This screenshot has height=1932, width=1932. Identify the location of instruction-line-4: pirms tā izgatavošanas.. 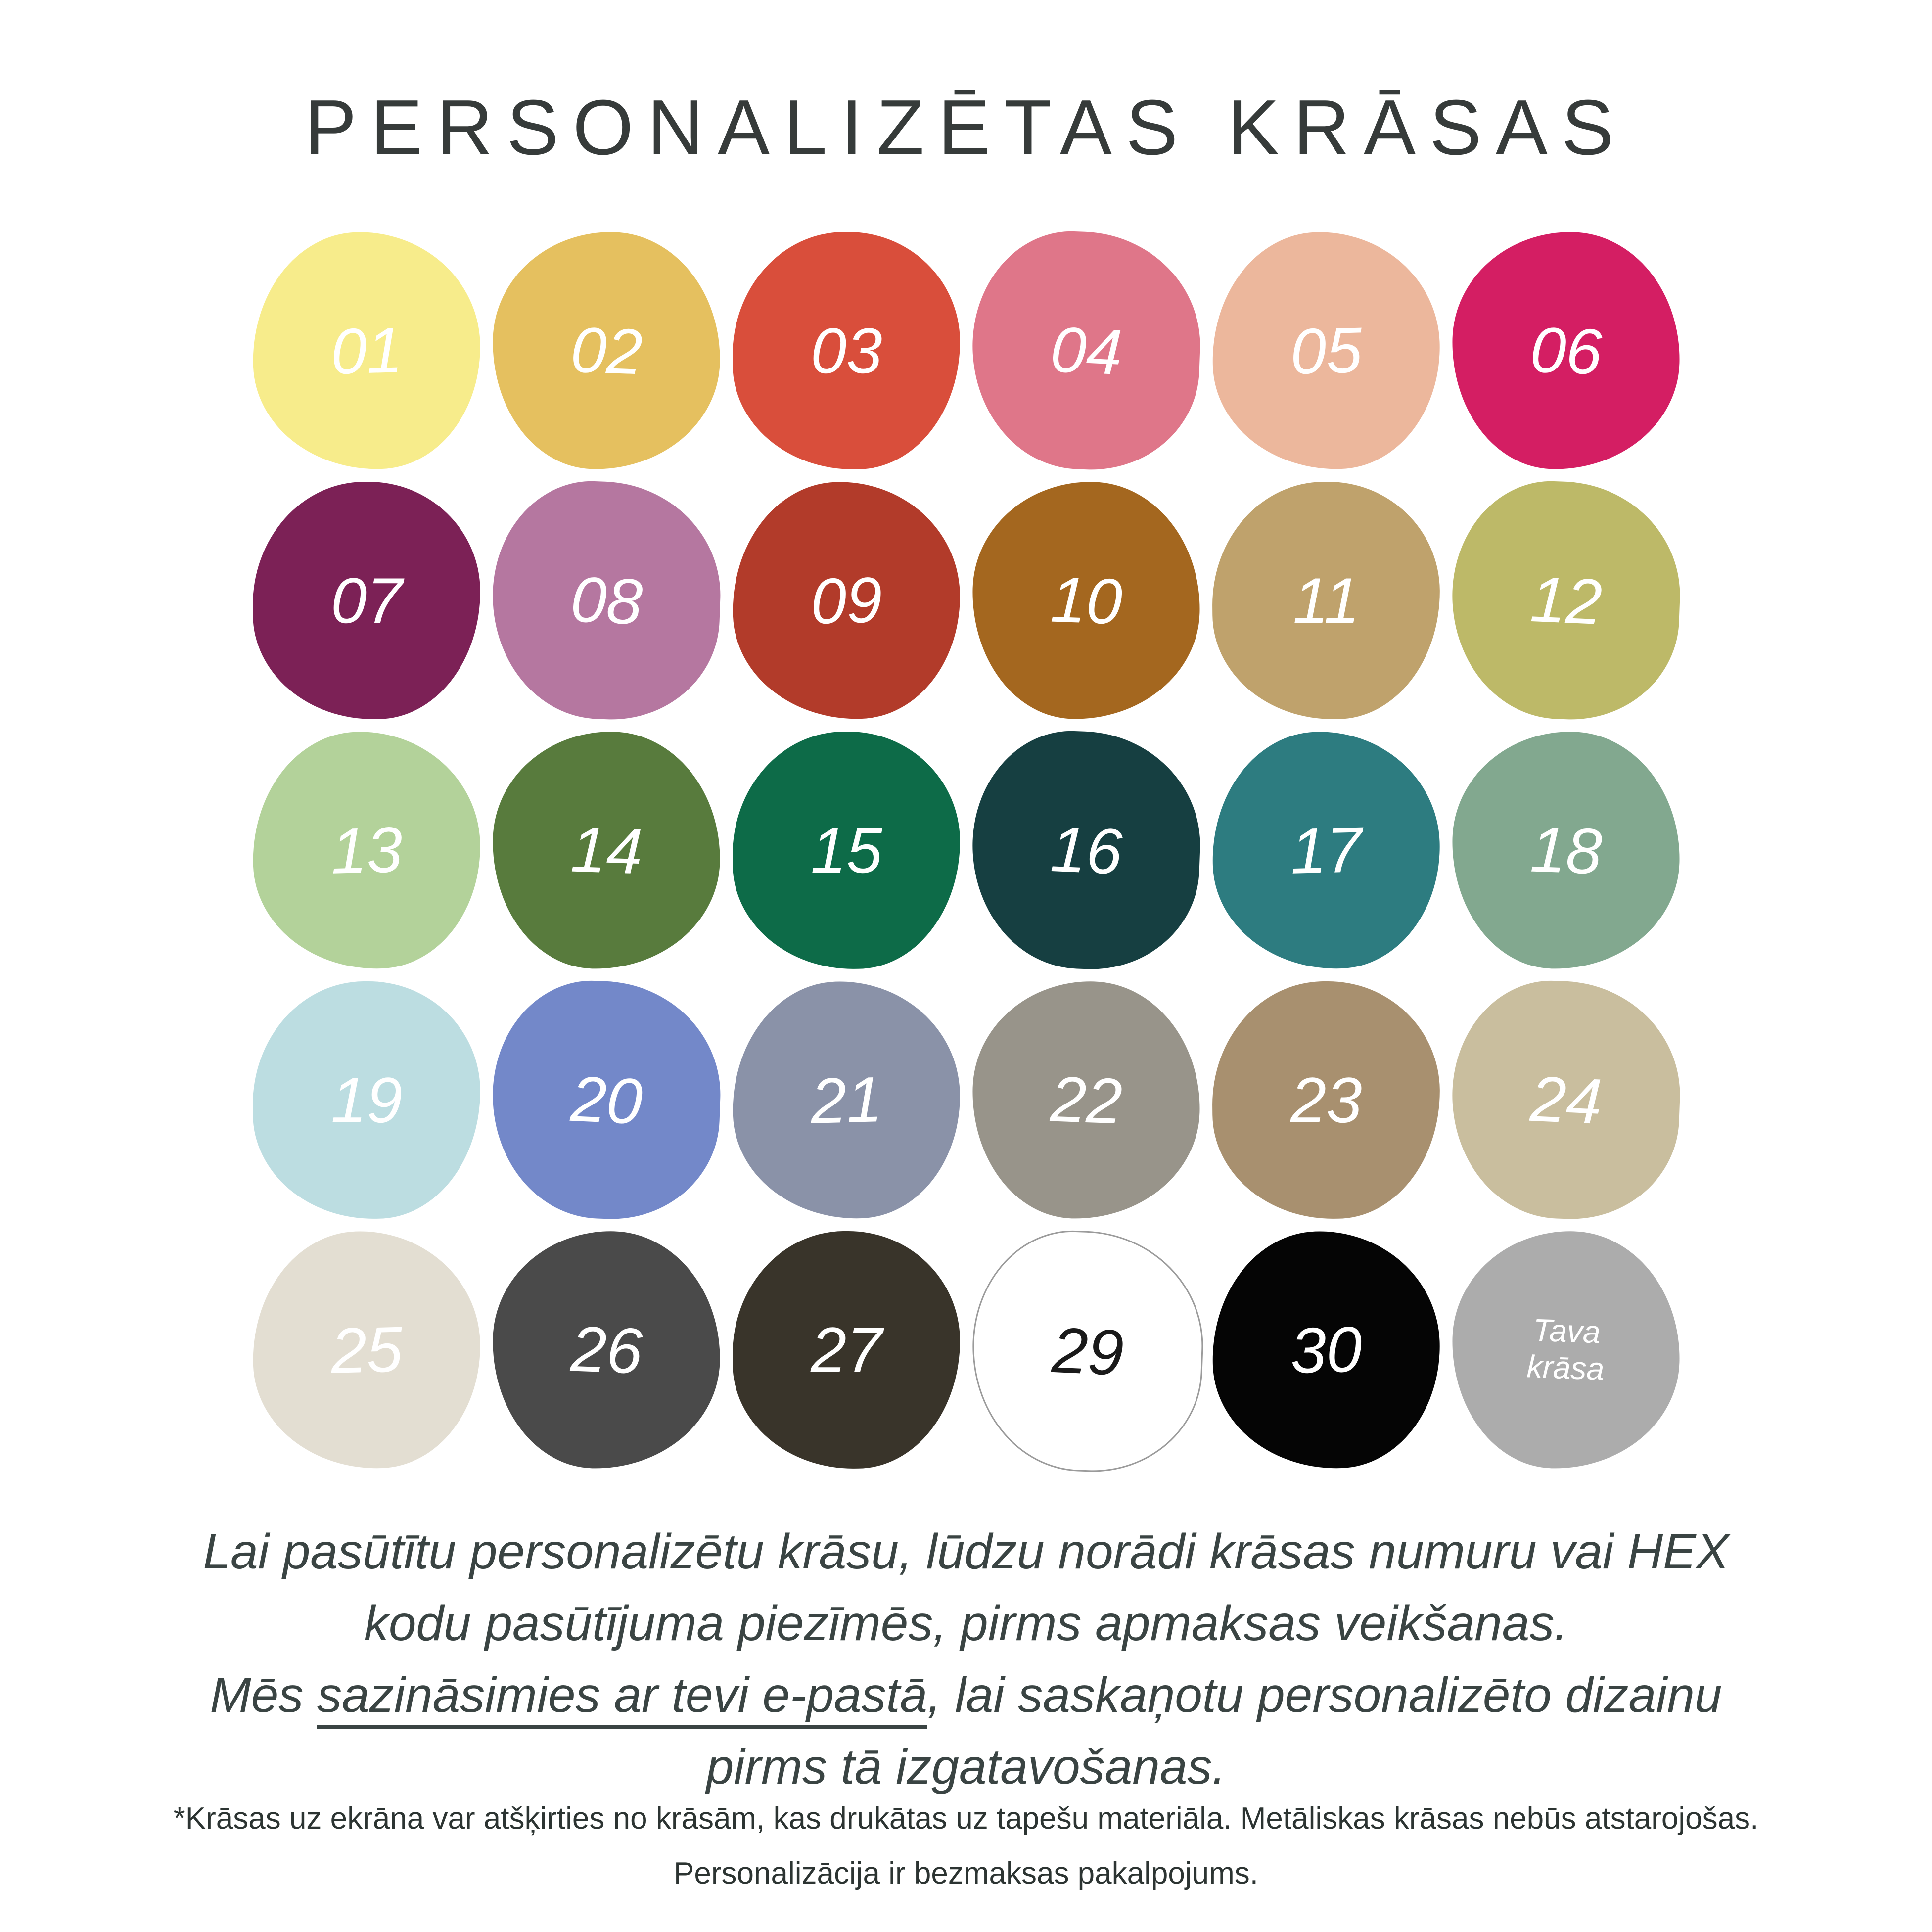
(966, 1766).